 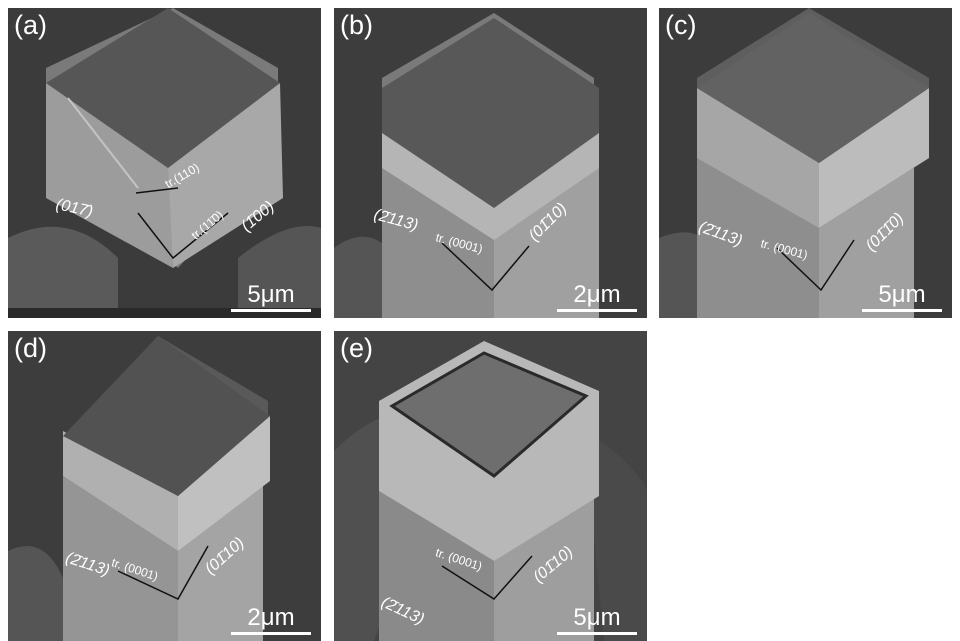 I want to click on micropillar-image-c, so click(x=805, y=163).